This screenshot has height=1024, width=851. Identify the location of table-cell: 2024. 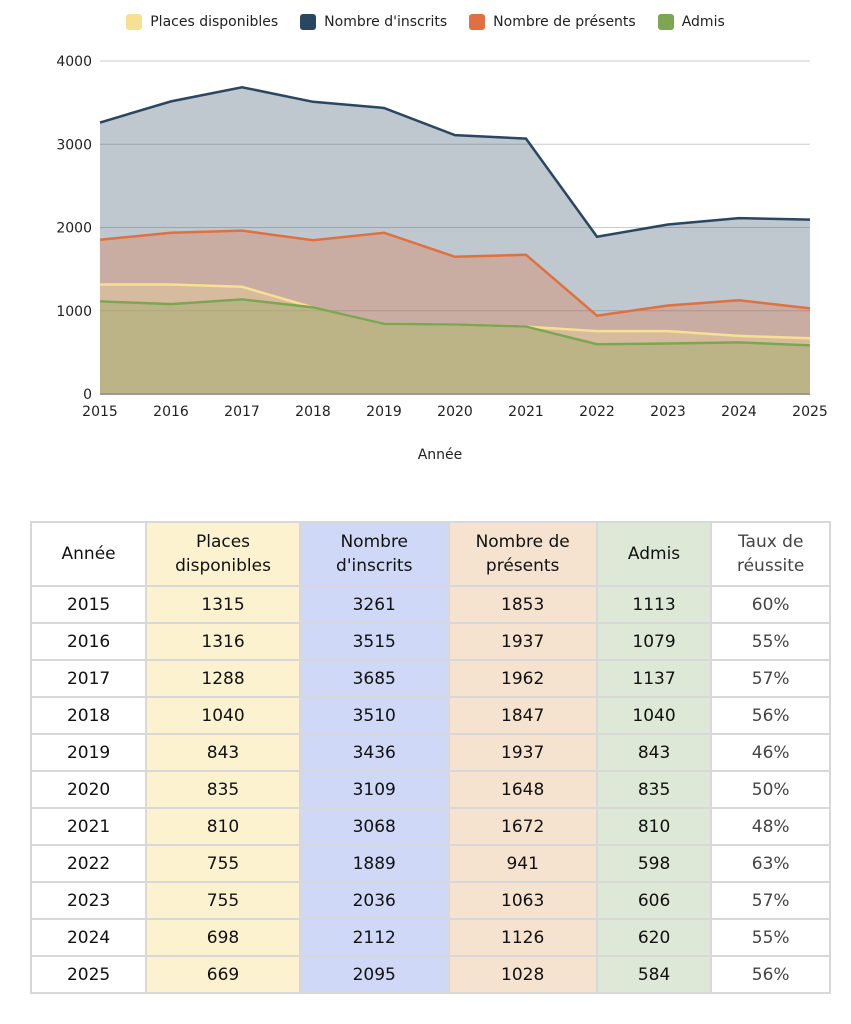
(88, 937).